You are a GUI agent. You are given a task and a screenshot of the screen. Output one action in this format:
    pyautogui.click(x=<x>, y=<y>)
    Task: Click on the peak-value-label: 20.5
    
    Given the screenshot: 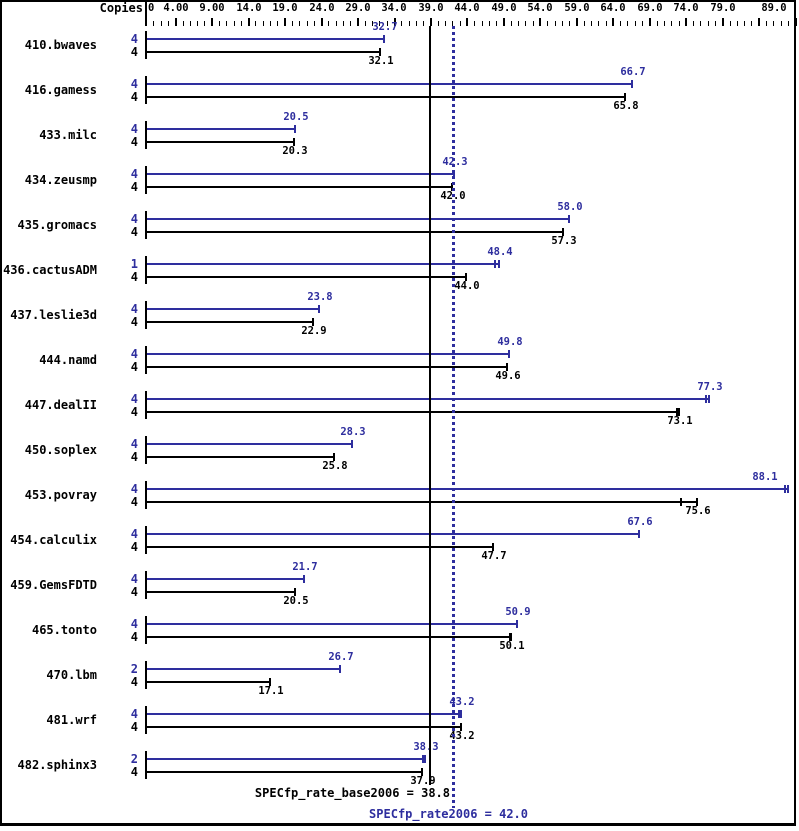 What is the action you would take?
    pyautogui.click(x=296, y=117)
    